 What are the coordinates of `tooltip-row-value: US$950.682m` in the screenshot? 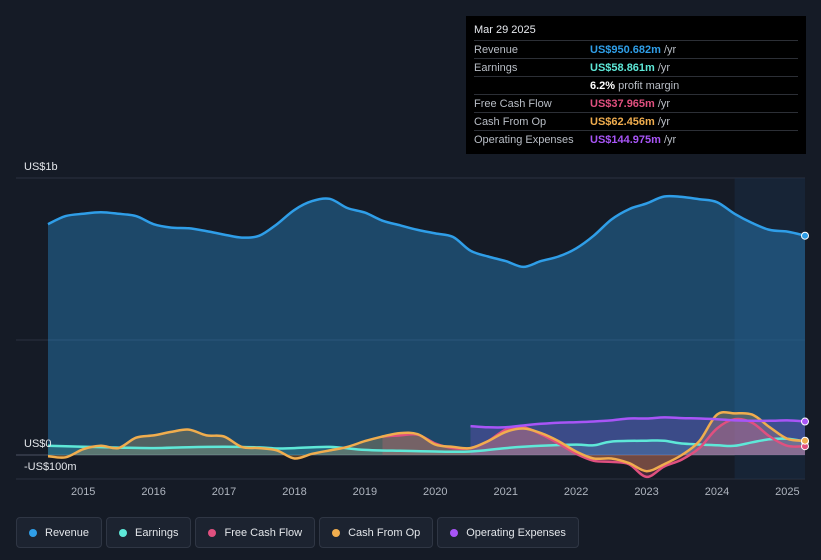 It's located at (625, 49).